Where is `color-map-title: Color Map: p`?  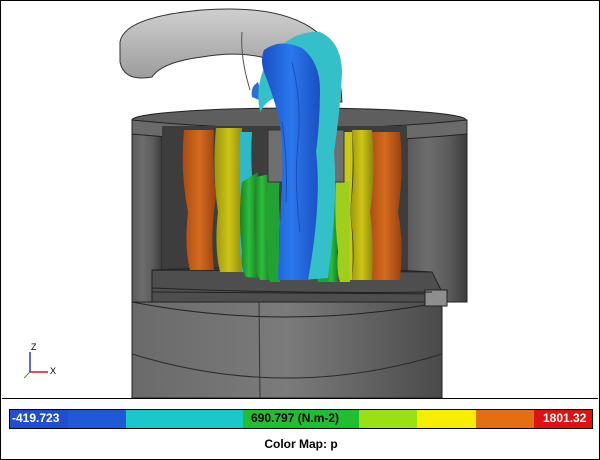
color-map-title: Color Map: p is located at coordinates (301, 444).